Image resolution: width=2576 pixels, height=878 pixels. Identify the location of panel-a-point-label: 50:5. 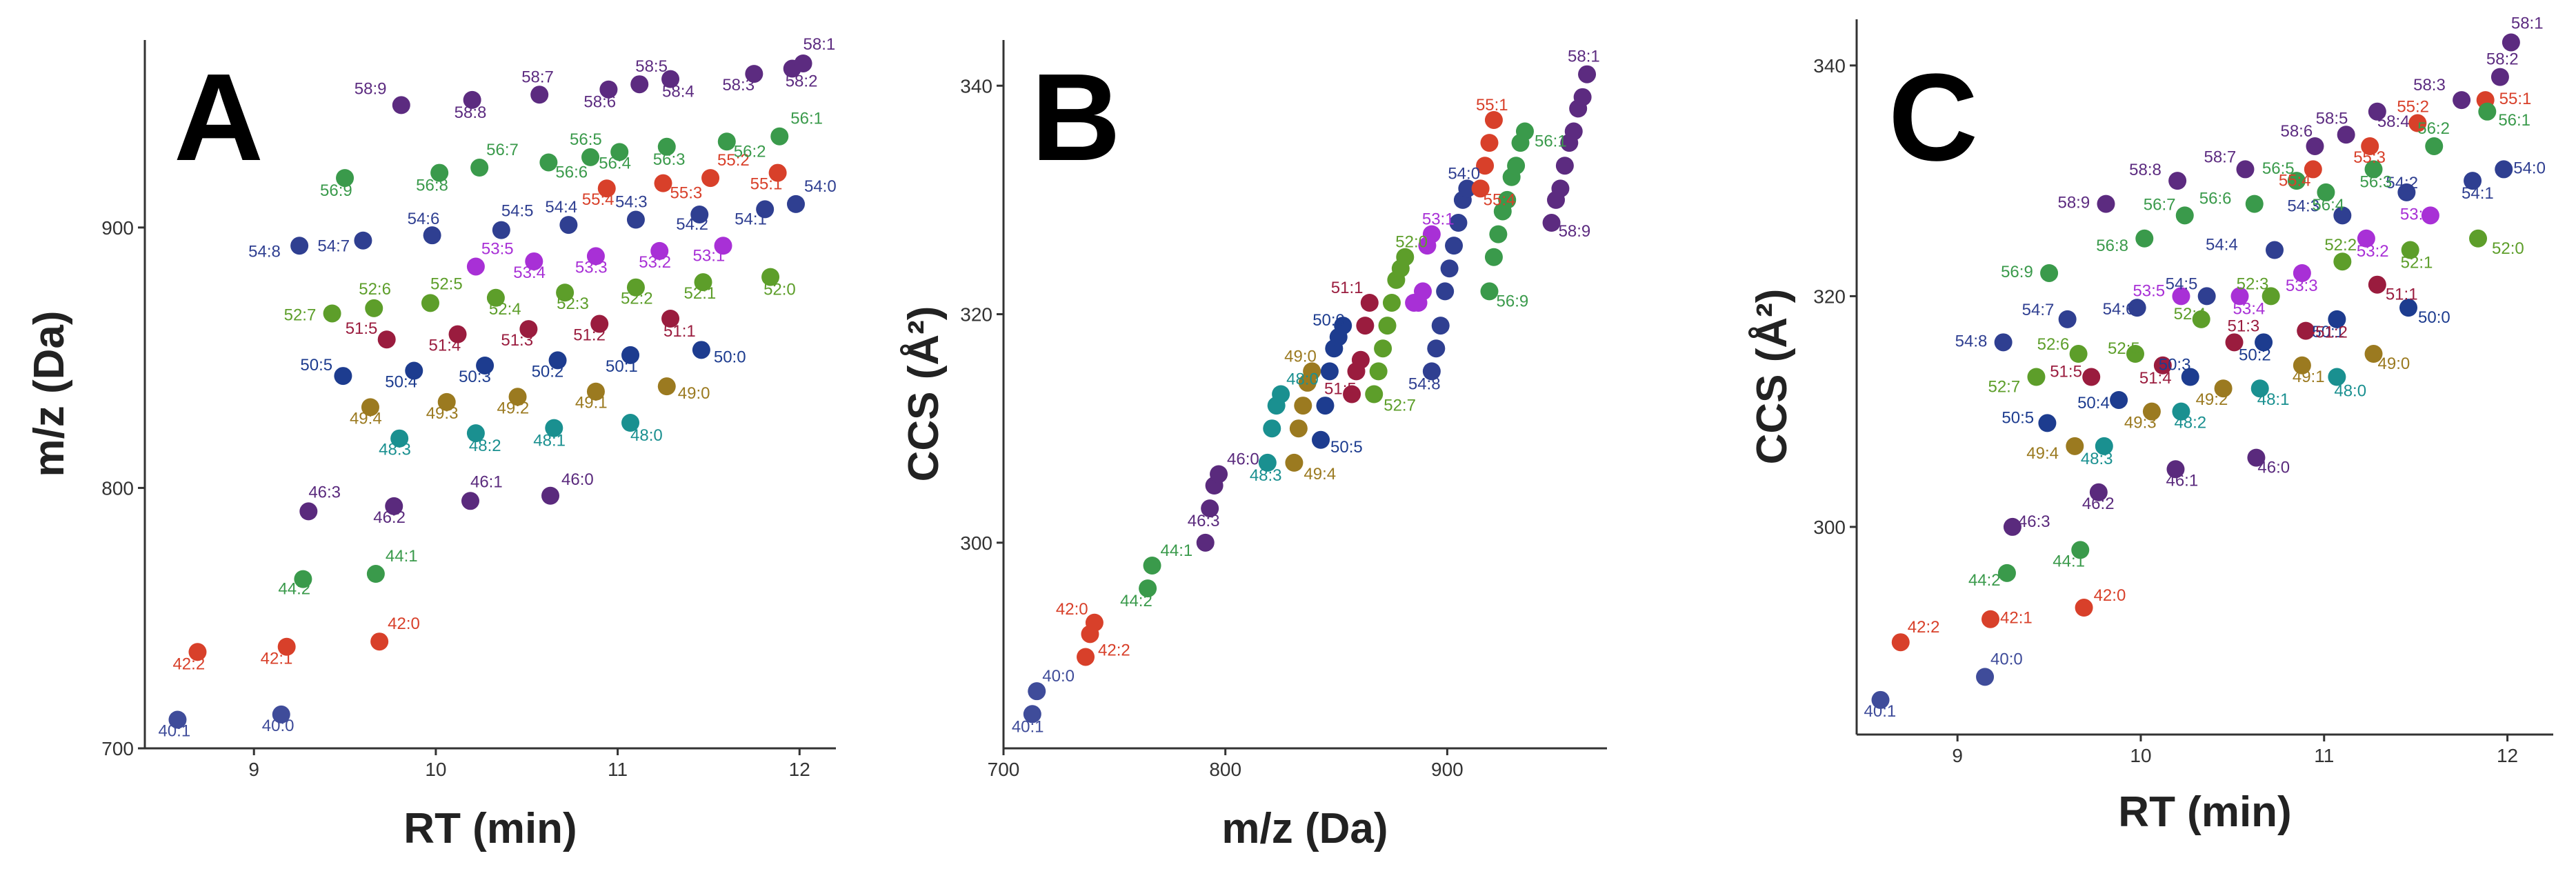
(316, 365).